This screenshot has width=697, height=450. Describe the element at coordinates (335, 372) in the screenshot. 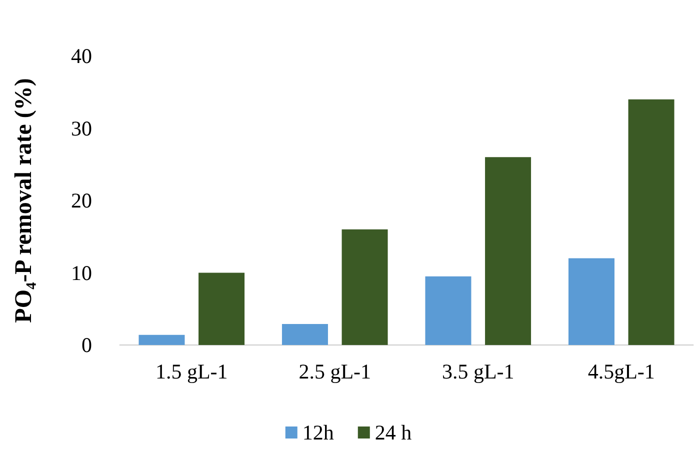

I see `x-tick-label: 2.5 gL-1` at that location.